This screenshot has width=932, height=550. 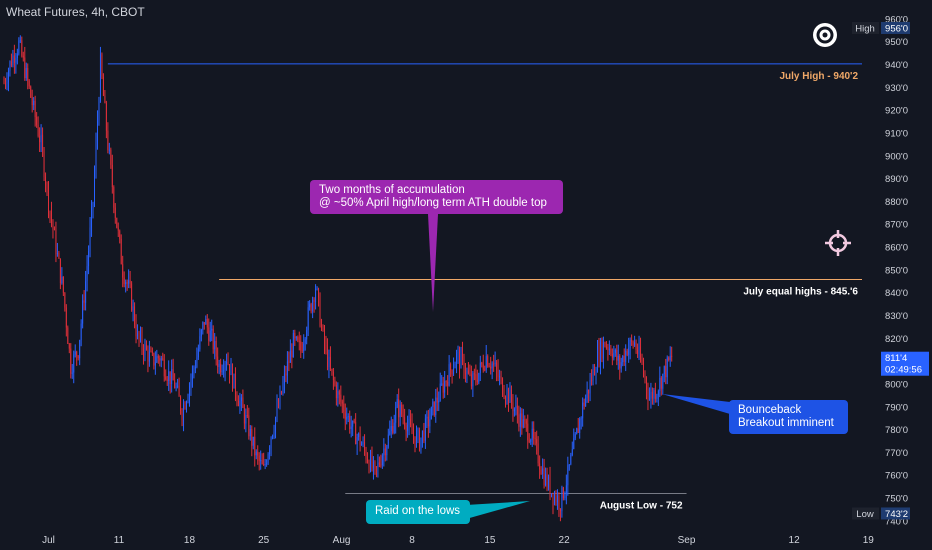 What do you see at coordinates (838, 243) in the screenshot?
I see `crosshair-icon` at bounding box center [838, 243].